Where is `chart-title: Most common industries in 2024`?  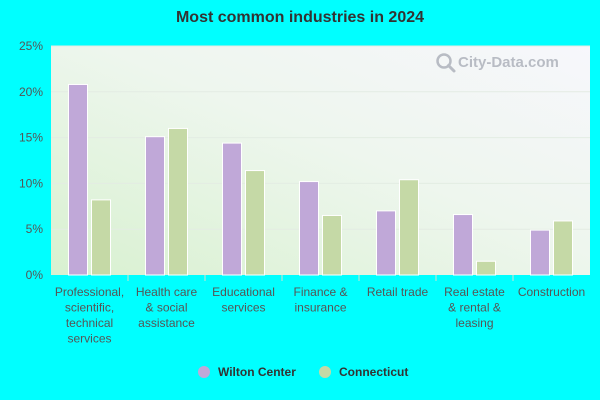 chart-title: Most common industries in 2024 is located at coordinates (300, 17).